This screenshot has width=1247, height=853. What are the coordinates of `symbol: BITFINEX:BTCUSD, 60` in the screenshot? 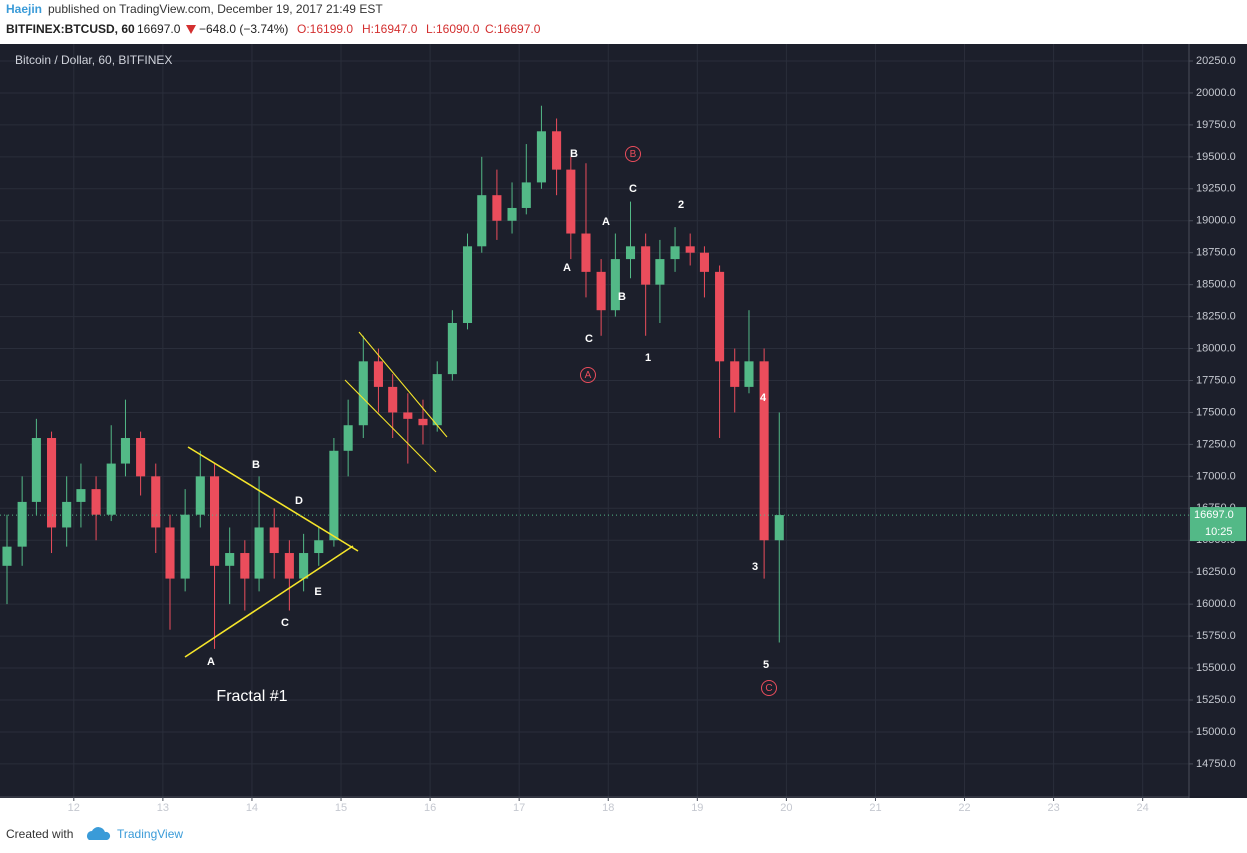 It's located at (70, 29).